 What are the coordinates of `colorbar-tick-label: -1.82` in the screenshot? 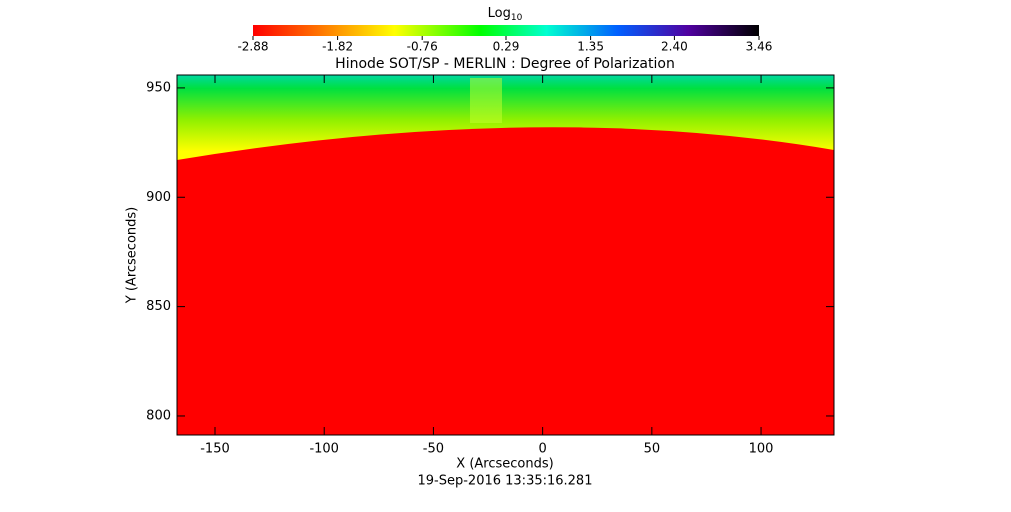 It's located at (337, 47).